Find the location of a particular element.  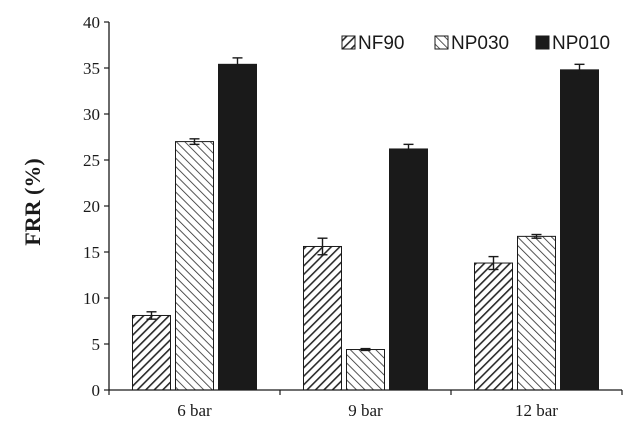

bar-np030-6-bar is located at coordinates (194, 266).